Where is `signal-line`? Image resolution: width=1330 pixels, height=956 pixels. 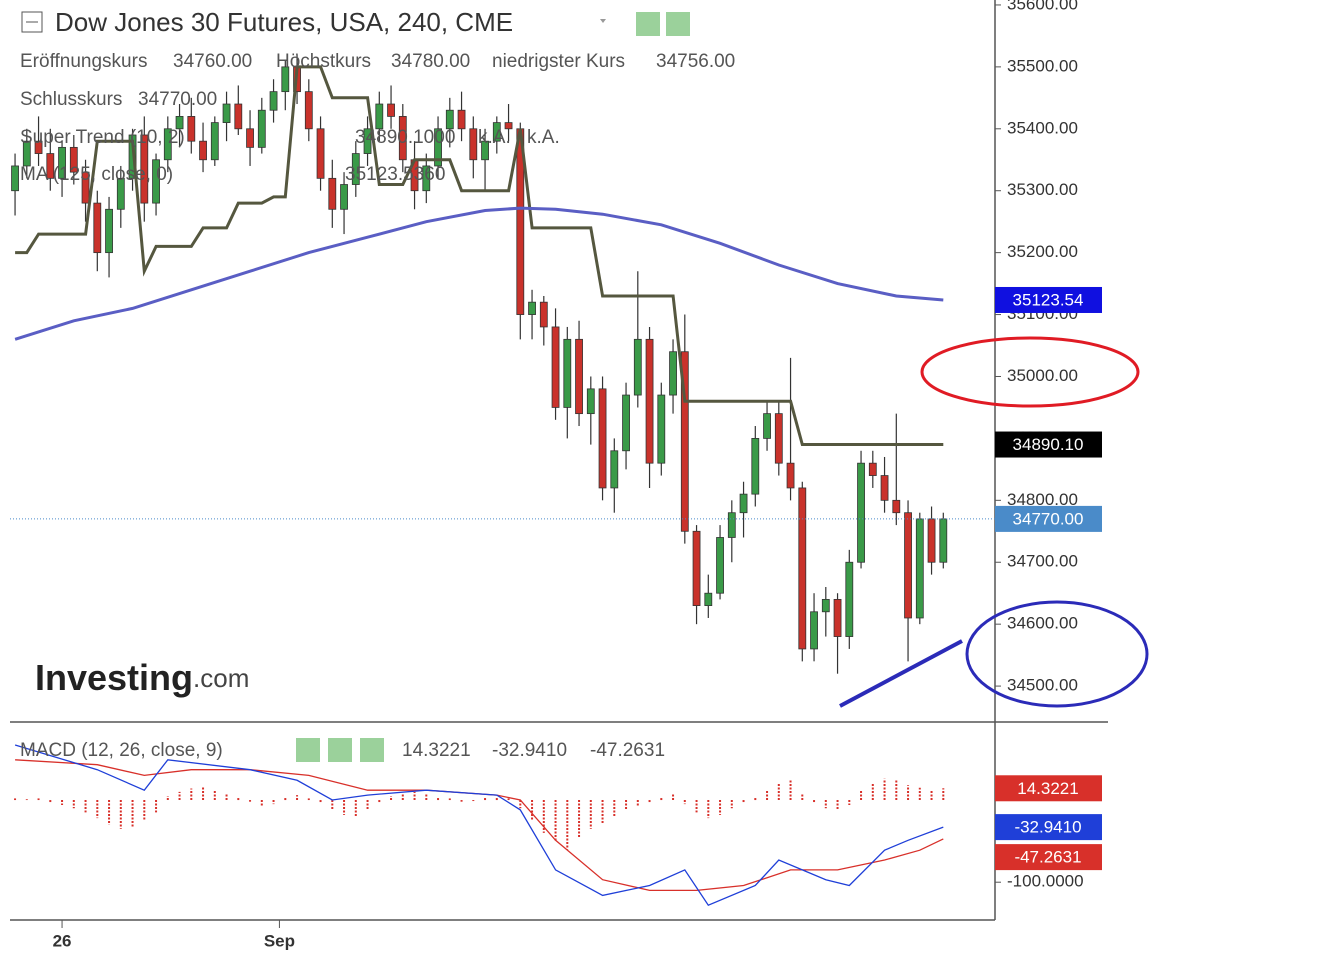 signal-line is located at coordinates (479, 825).